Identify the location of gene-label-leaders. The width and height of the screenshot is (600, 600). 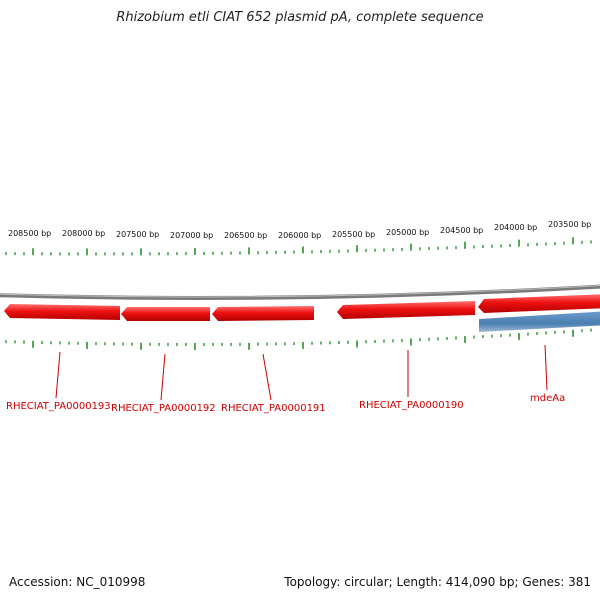
(301, 372).